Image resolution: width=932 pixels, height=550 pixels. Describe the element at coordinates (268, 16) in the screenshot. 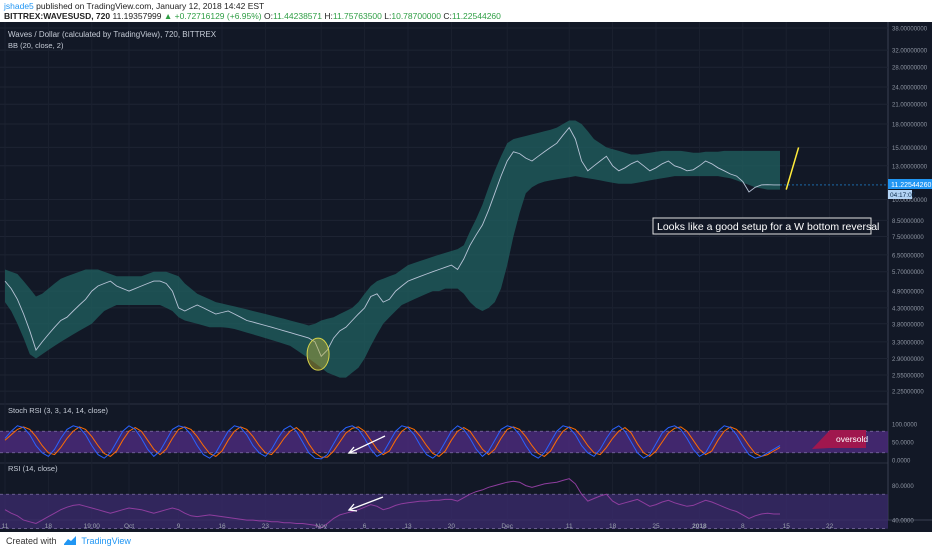

I see `open-label: O:` at that location.